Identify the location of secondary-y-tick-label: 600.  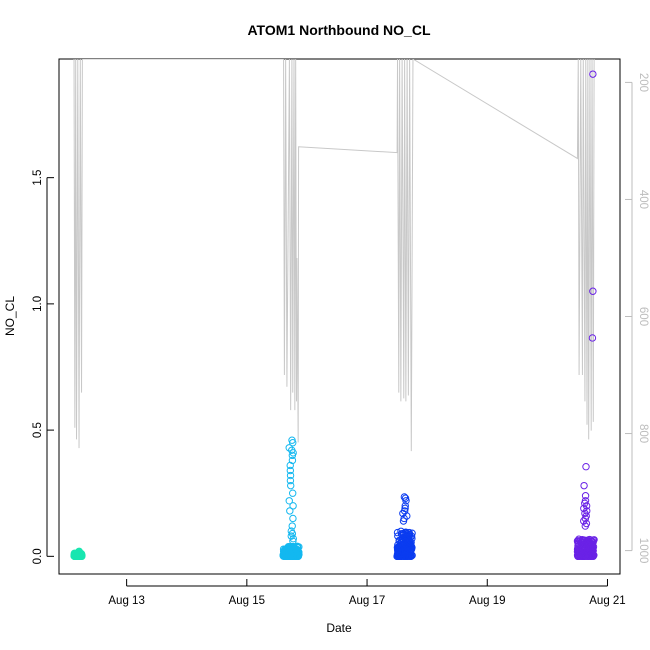
(643, 316).